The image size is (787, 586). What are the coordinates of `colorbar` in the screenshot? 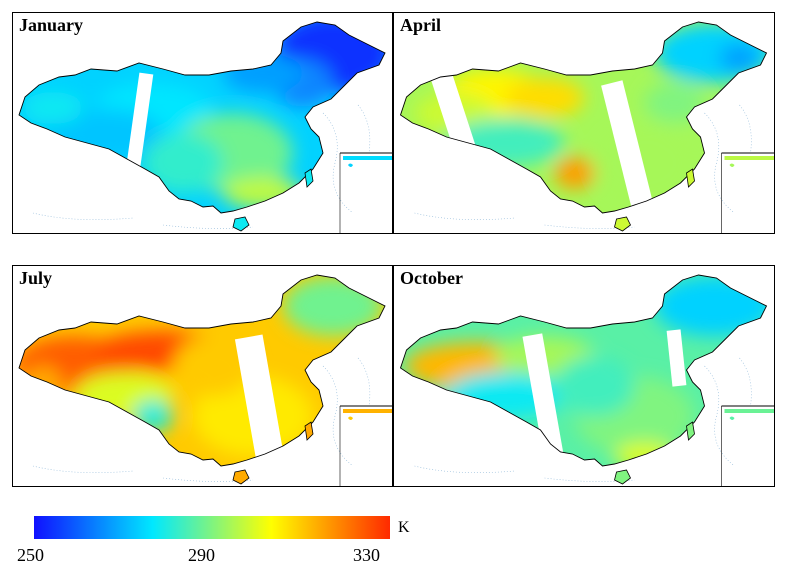 It's located at (212, 527).